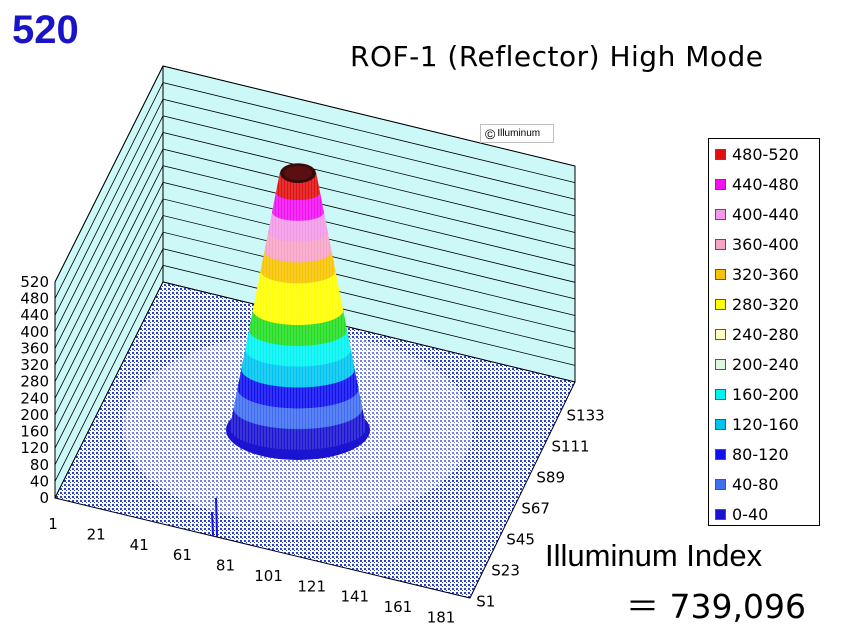  Describe the element at coordinates (34, 382) in the screenshot. I see `z-tick-label: 280` at that location.